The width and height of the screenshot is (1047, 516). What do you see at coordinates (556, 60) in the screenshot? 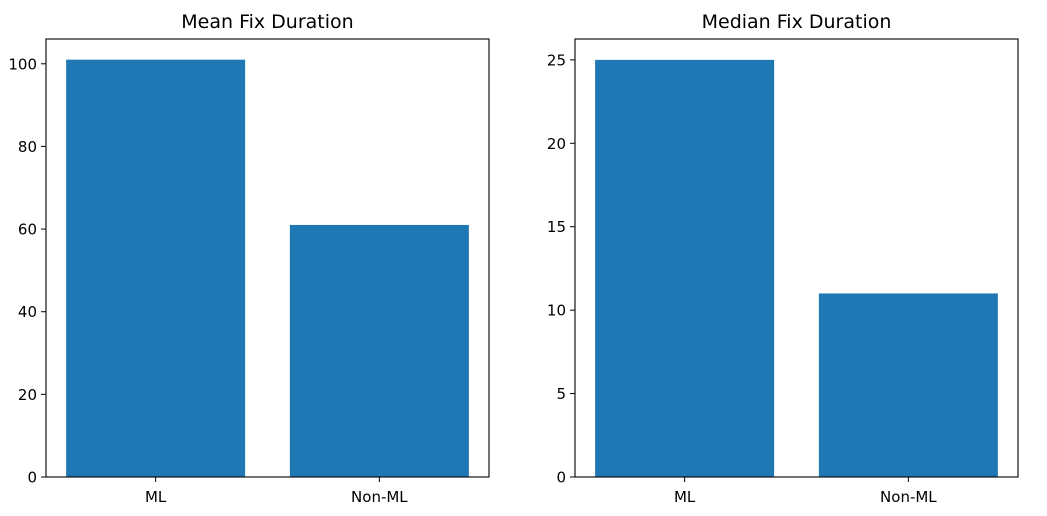
I see `y-tick-label: 25` at bounding box center [556, 60].